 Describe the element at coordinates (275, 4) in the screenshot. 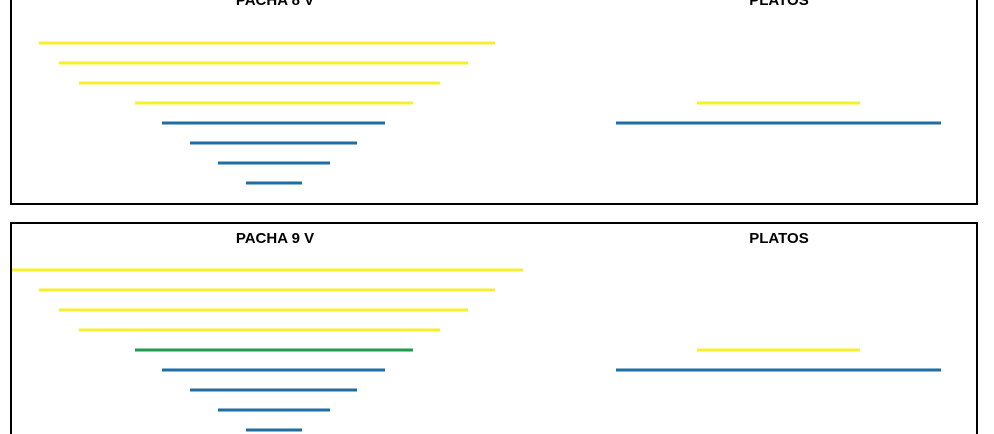

I see `panel-title: PACHA 8 V` at that location.